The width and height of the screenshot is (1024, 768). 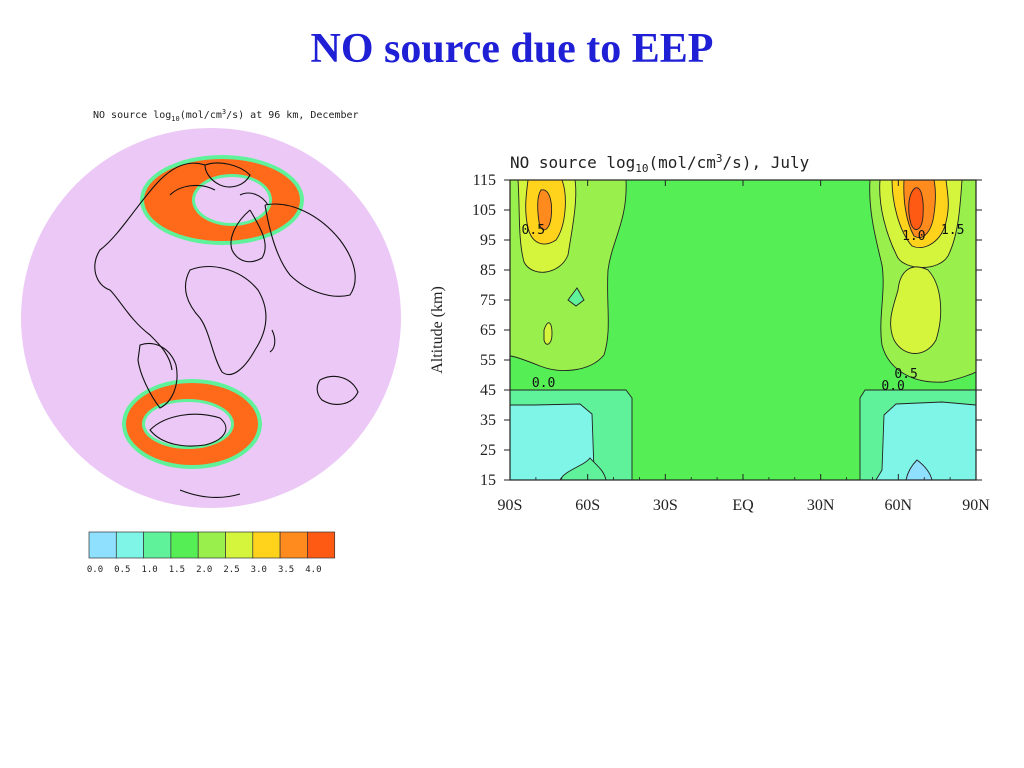 I want to click on x-tick-label: 30S, so click(x=665, y=505).